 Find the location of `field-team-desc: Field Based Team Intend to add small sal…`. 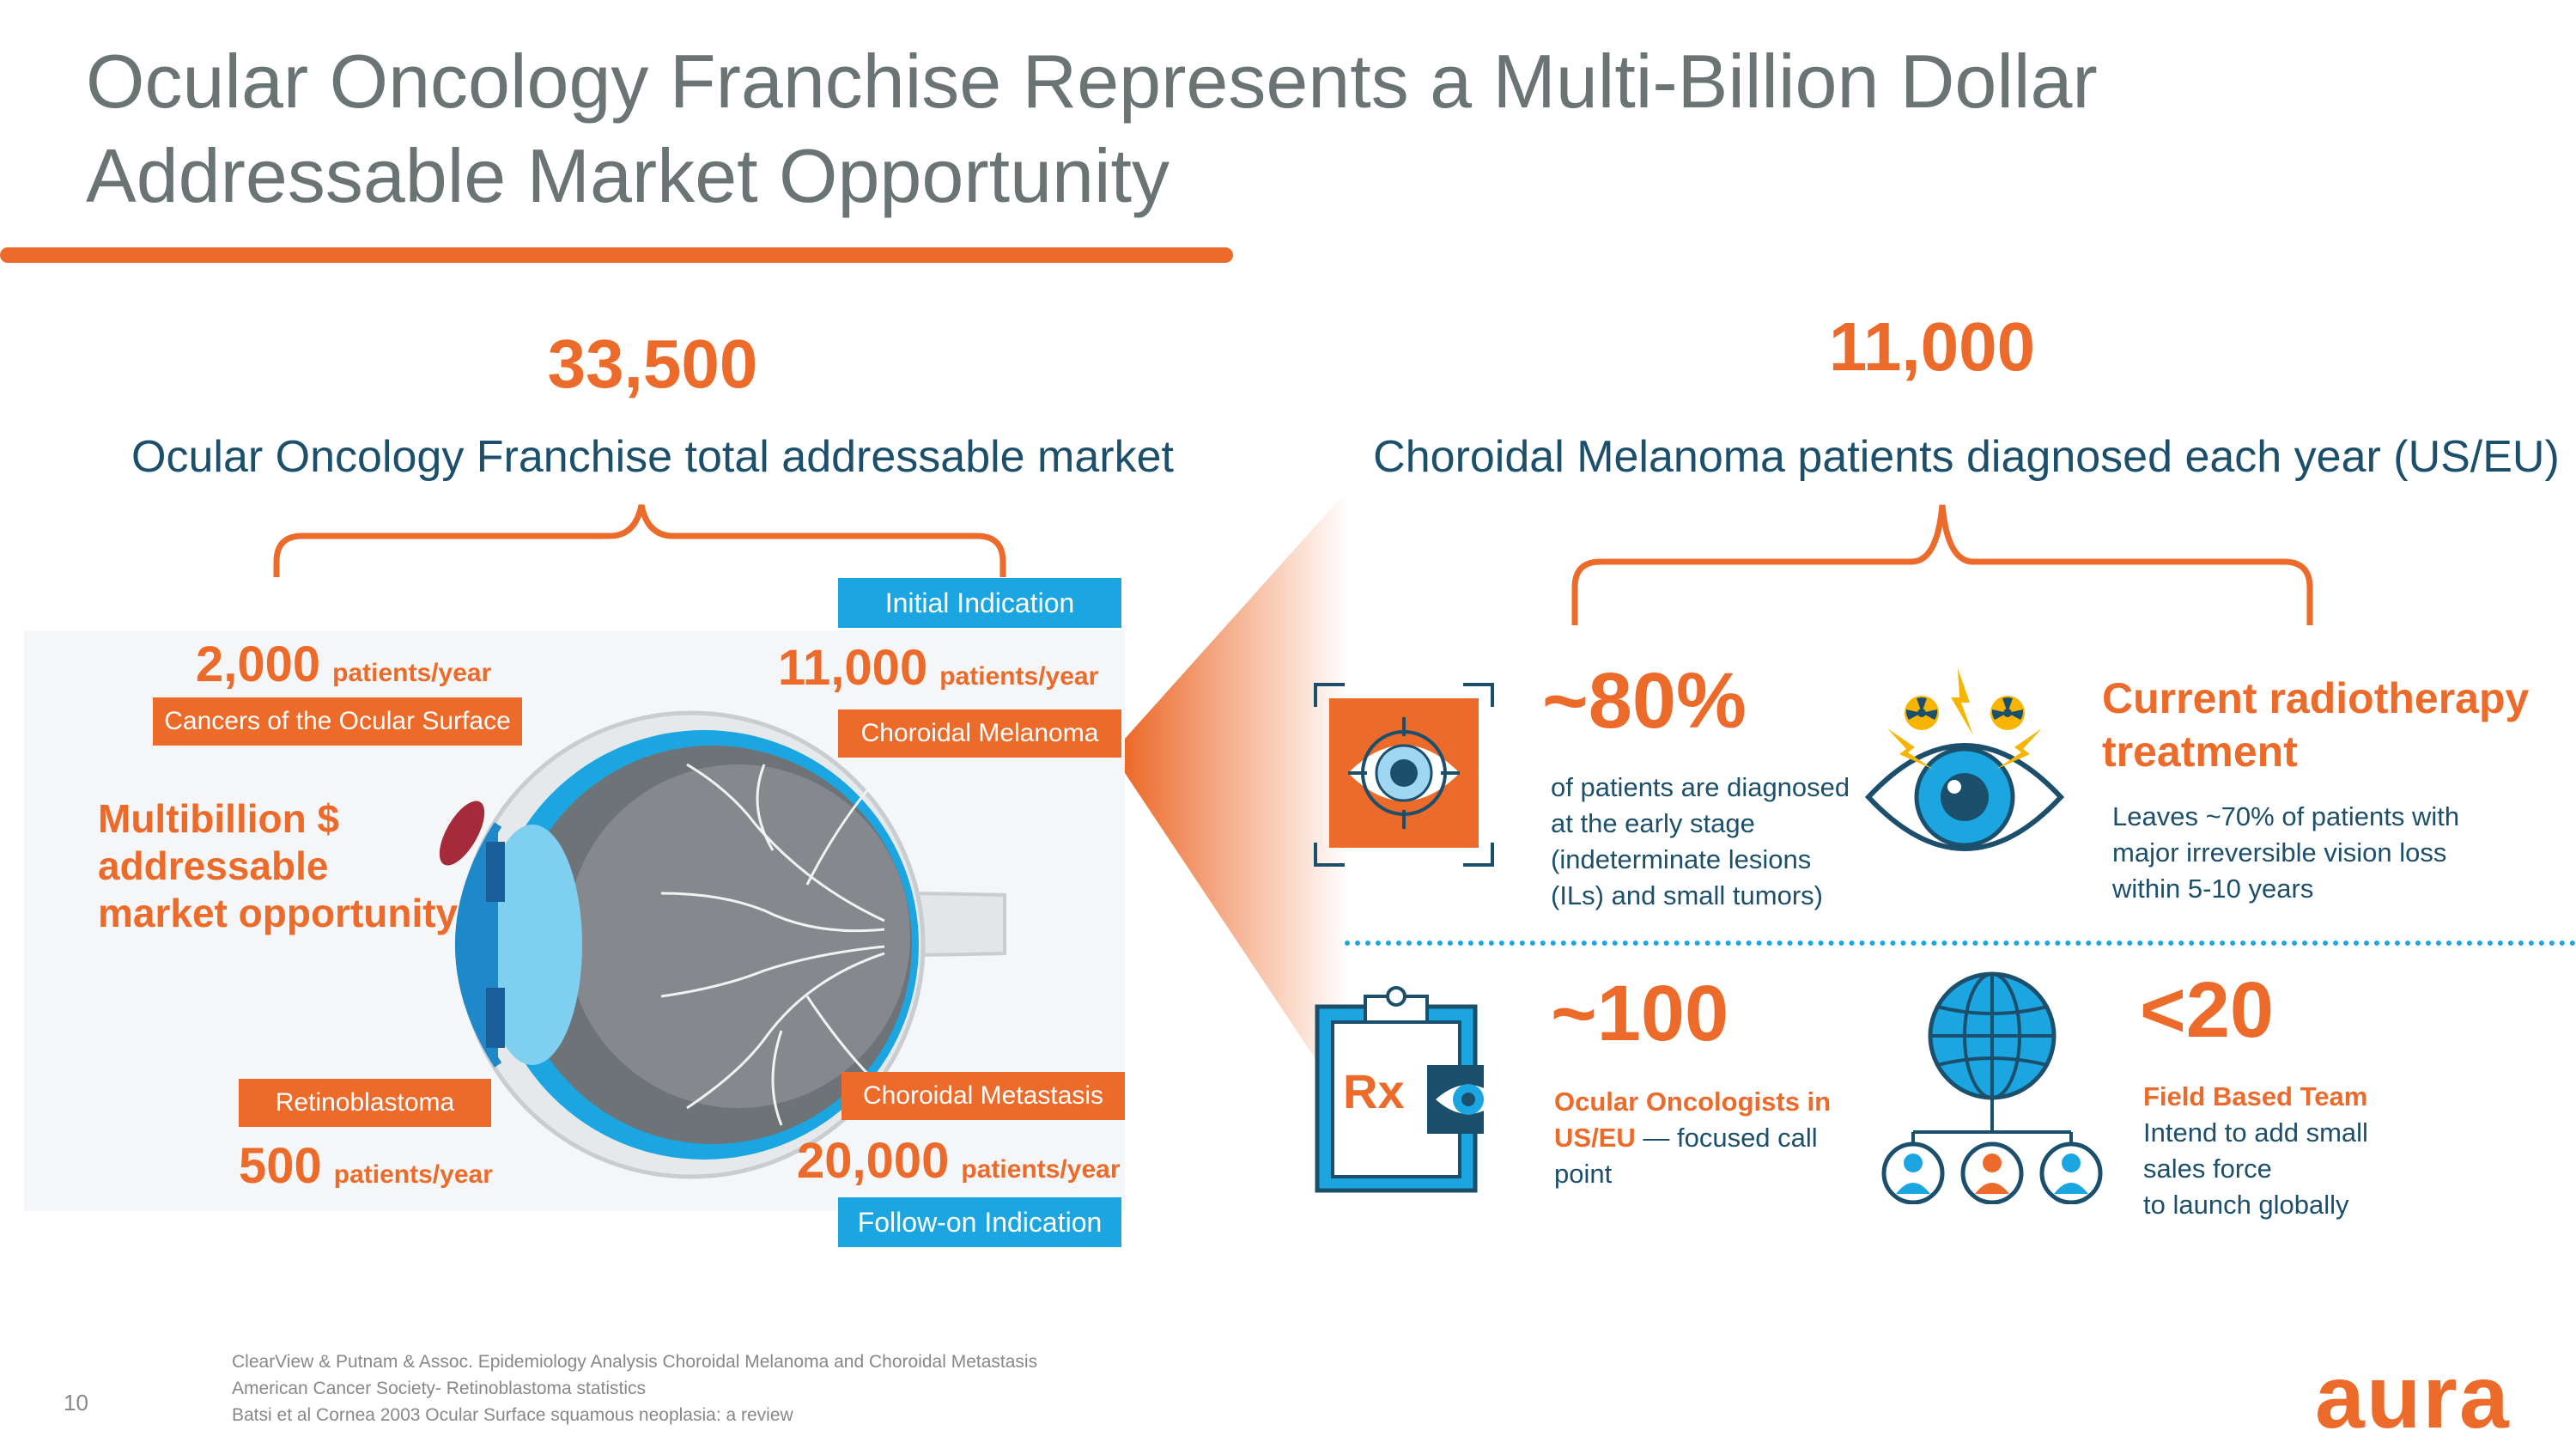

field-team-desc: Field Based Team Intend to add small sal… is located at coordinates (2324, 1151).